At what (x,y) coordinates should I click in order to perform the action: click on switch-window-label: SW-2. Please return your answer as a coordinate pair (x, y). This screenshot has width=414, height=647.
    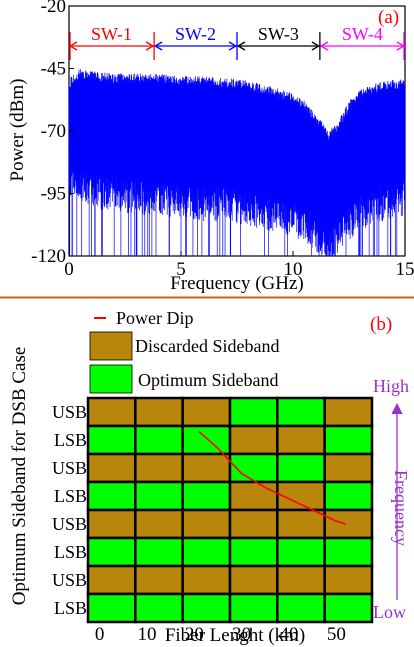
    Looking at the image, I should click on (195, 34).